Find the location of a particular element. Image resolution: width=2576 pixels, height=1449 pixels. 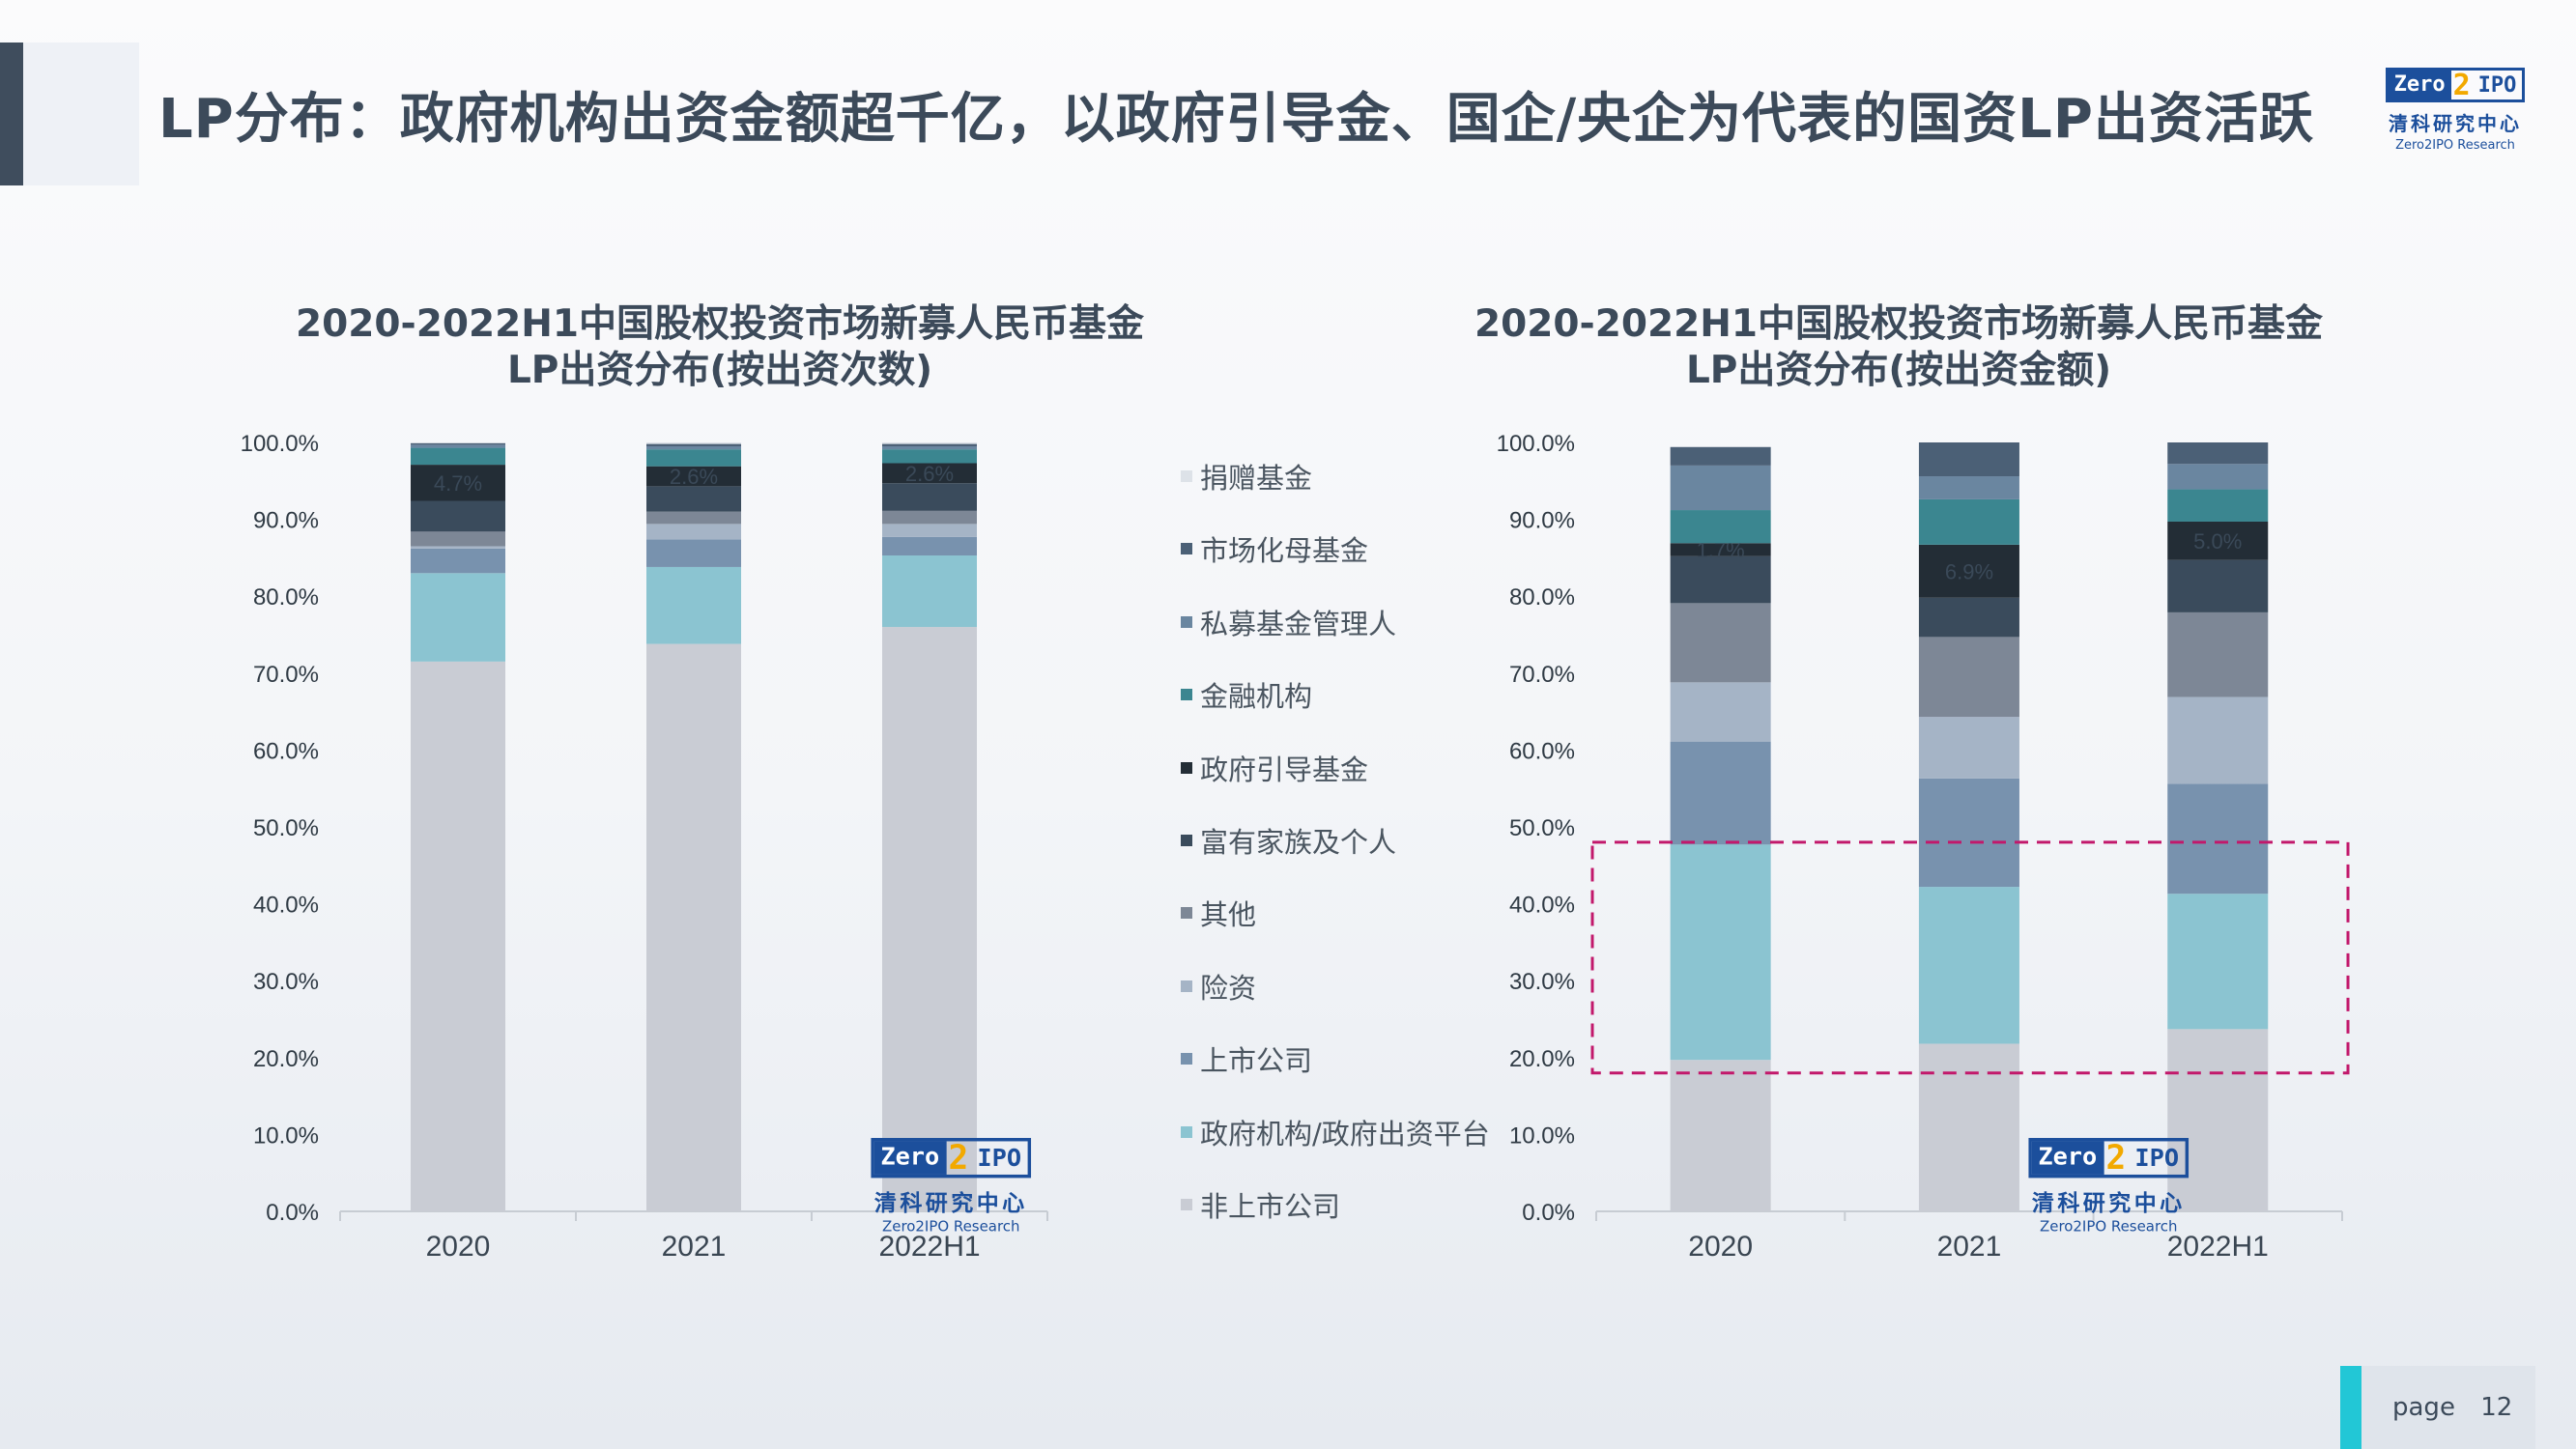

chart1-x-tick-label: 2022H1 is located at coordinates (929, 1247).